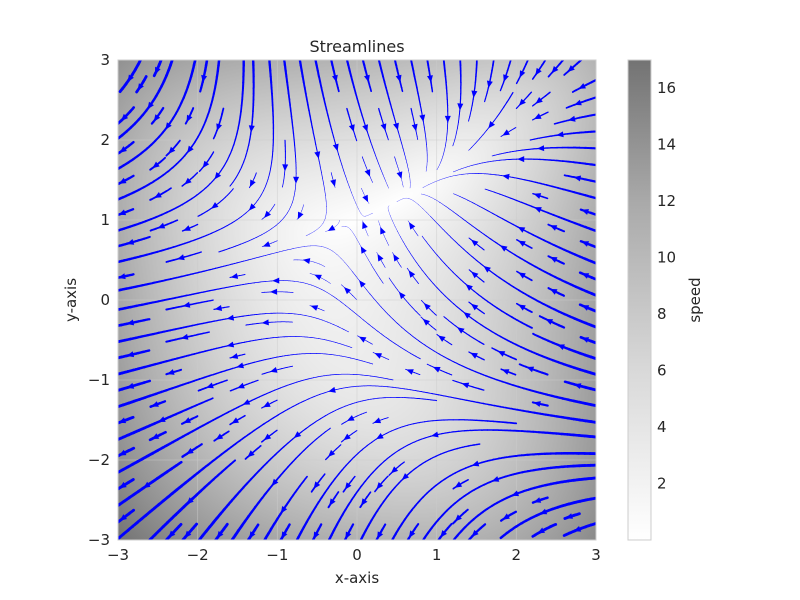  Describe the element at coordinates (695, 299) in the screenshot. I see `colorbar-label: speed` at that location.